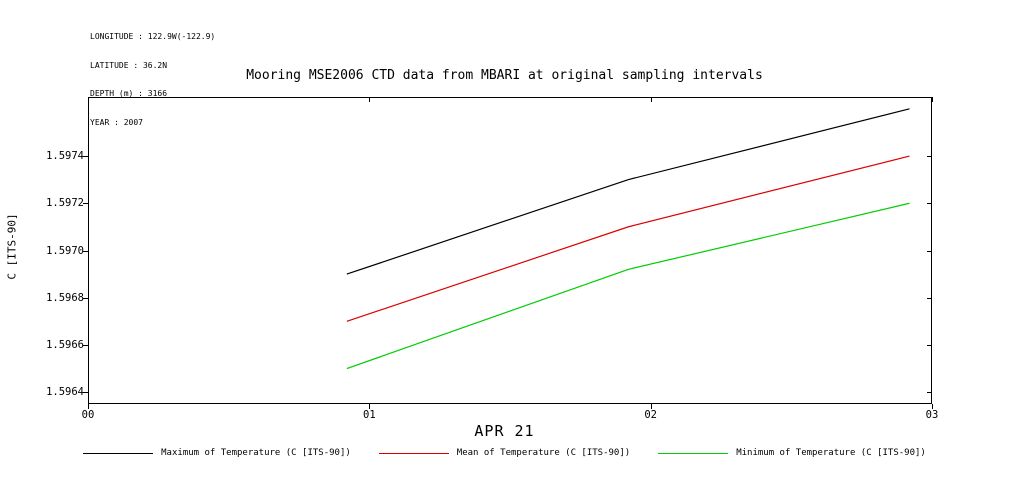 Image resolution: width=1009 pixels, height=504 pixels. I want to click on legend-item: Minimum of Temperature (C [ITS-90]), so click(792, 453).